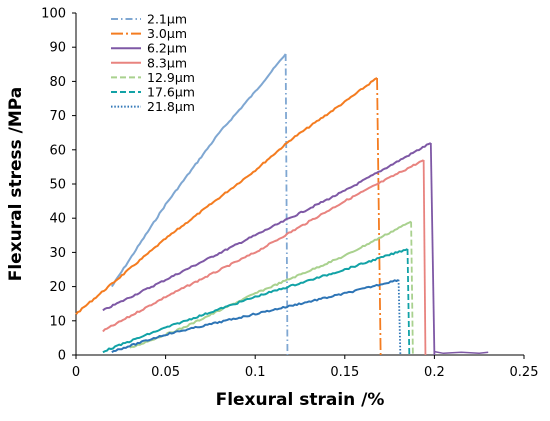 This screenshot has width=550, height=421. What do you see at coordinates (171, 106) in the screenshot?
I see `legend-label: 21.8µm` at bounding box center [171, 106].